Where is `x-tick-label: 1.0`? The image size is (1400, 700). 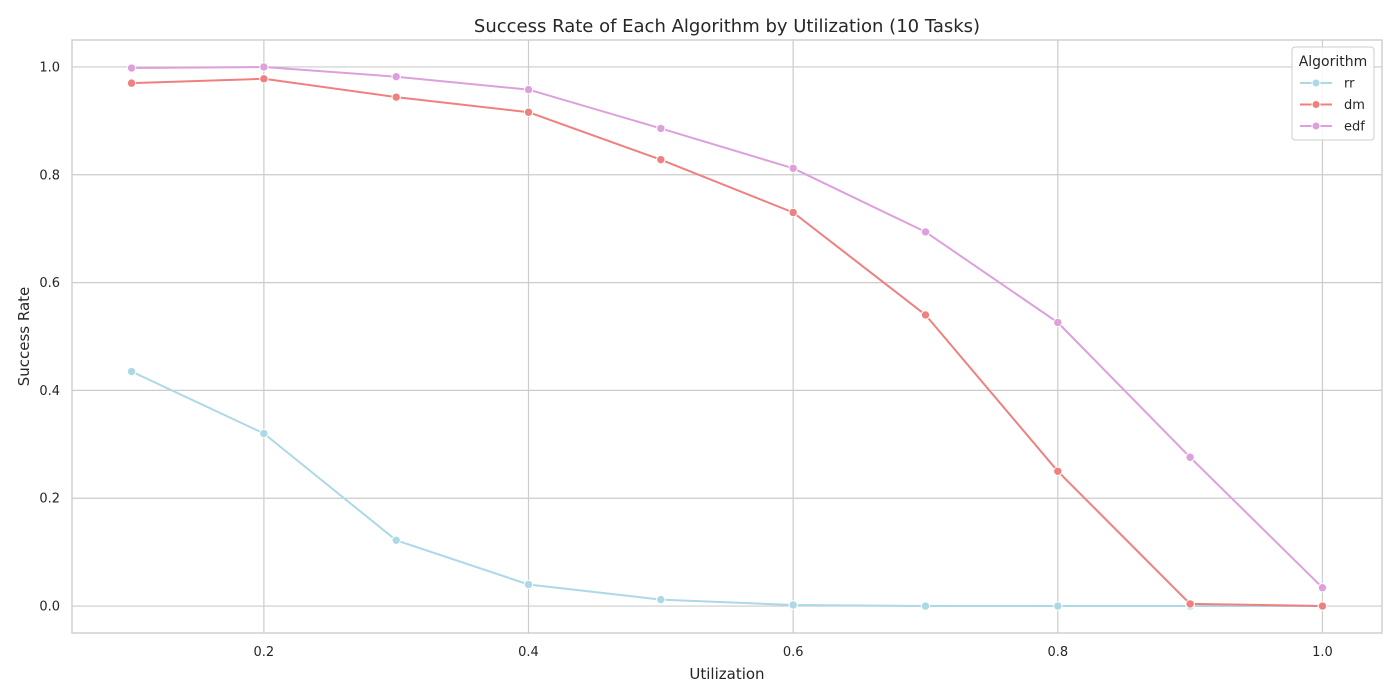 x-tick-label: 1.0 is located at coordinates (1322, 652).